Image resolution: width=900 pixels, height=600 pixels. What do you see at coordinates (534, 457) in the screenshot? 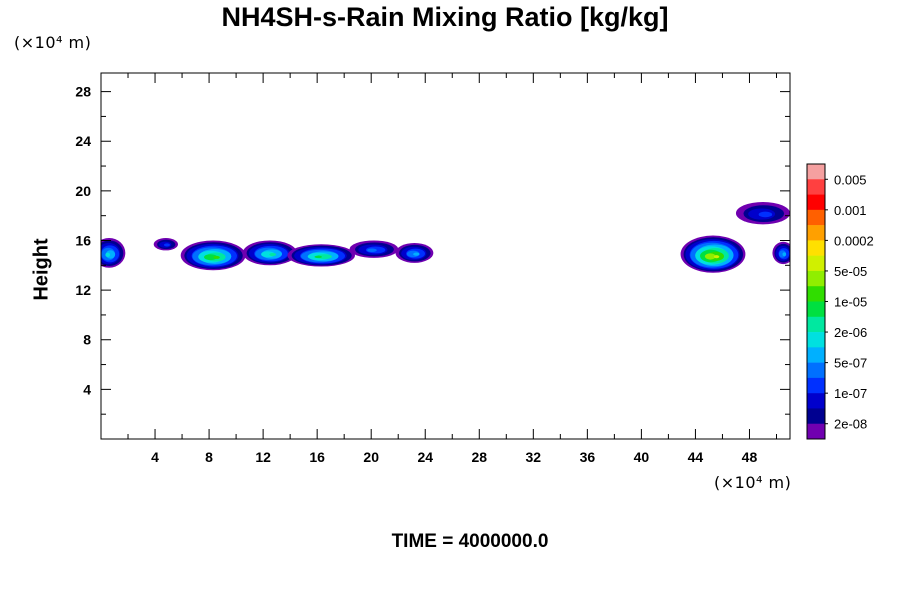
I see `x-tick-label: 32` at bounding box center [534, 457].